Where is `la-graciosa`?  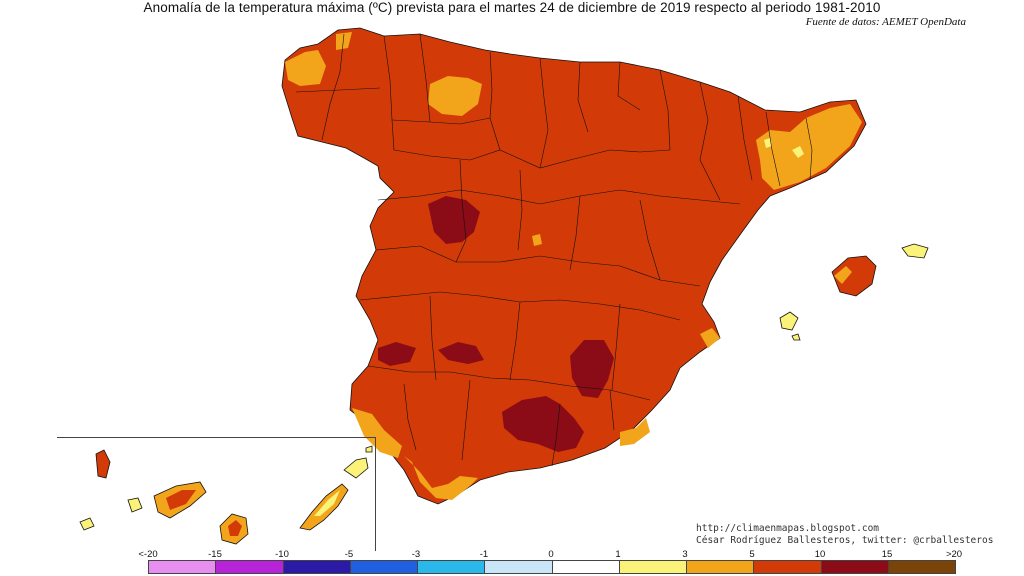 la-graciosa is located at coordinates (369, 449).